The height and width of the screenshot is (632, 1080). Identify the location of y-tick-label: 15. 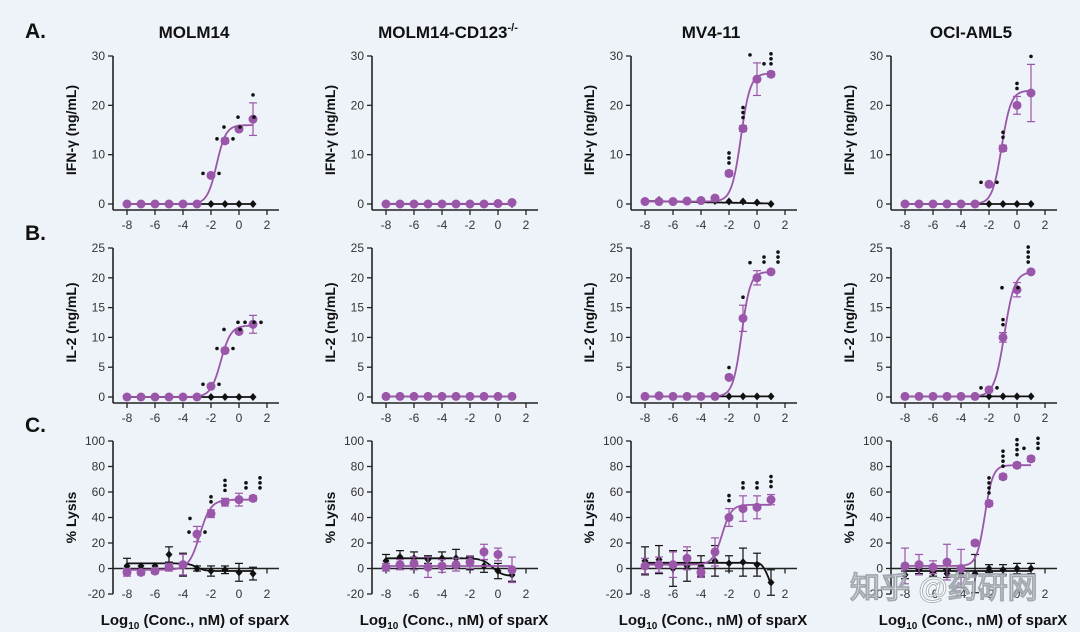
(877, 308).